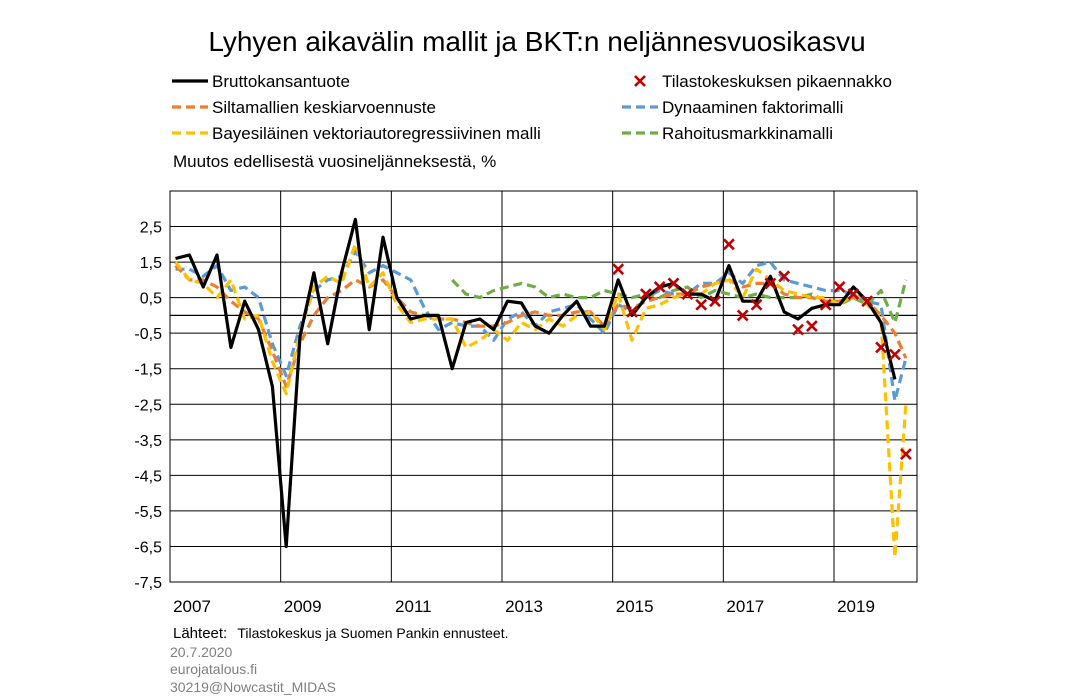 The width and height of the screenshot is (1068, 698). What do you see at coordinates (200, 633) in the screenshot?
I see `source-label-prefix: Lähteet:` at bounding box center [200, 633].